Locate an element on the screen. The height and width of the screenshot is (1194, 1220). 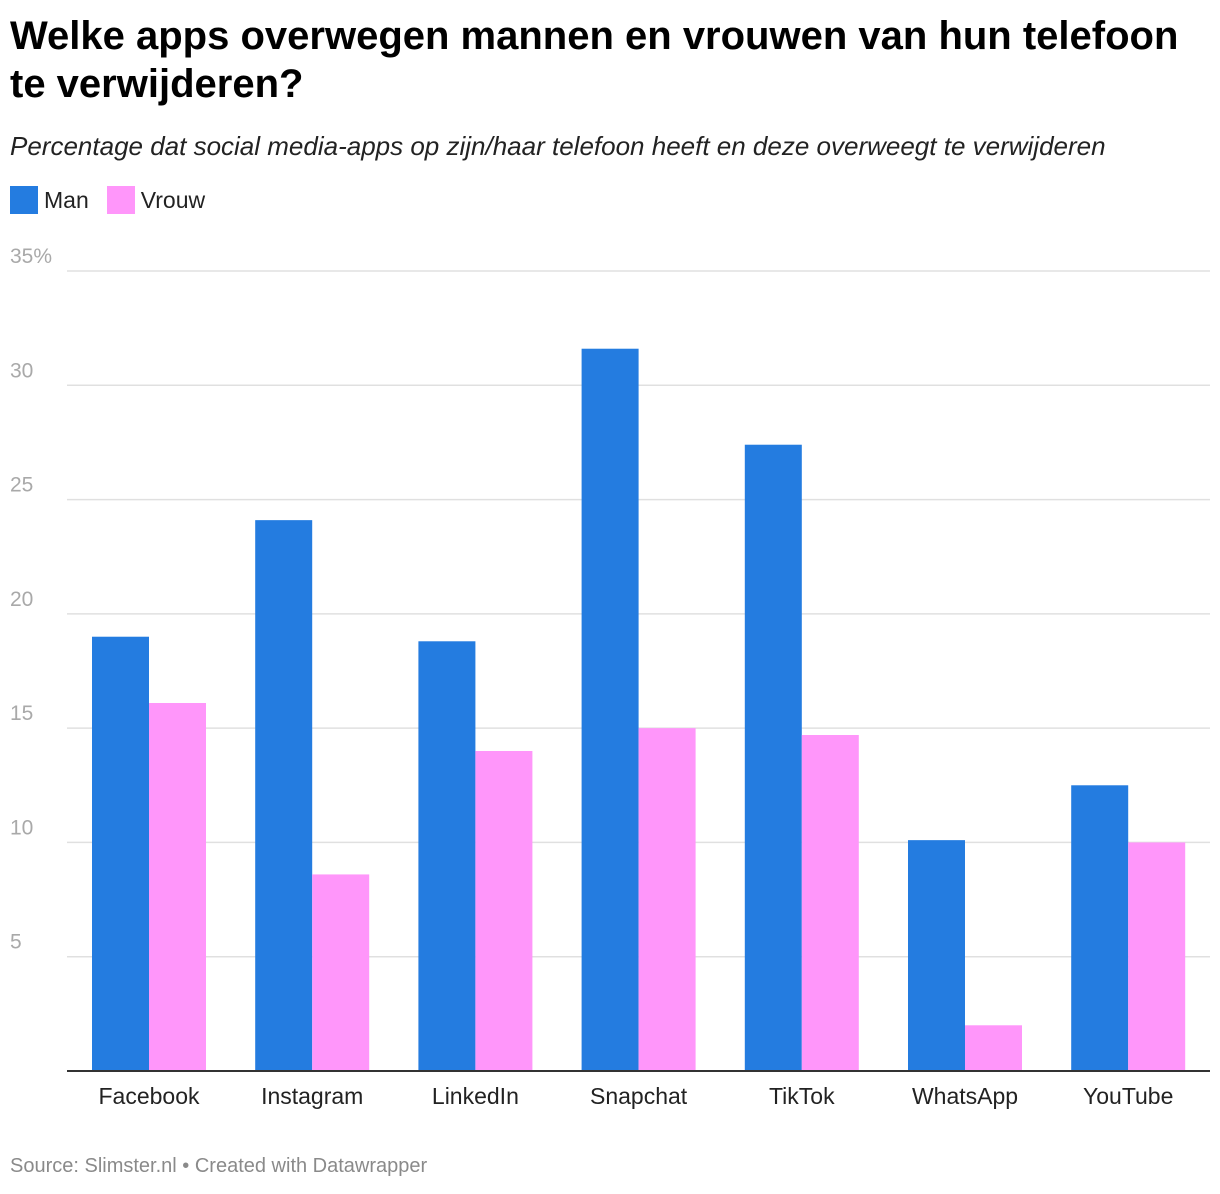
y-tick-label-25: 25 is located at coordinates (21, 485).